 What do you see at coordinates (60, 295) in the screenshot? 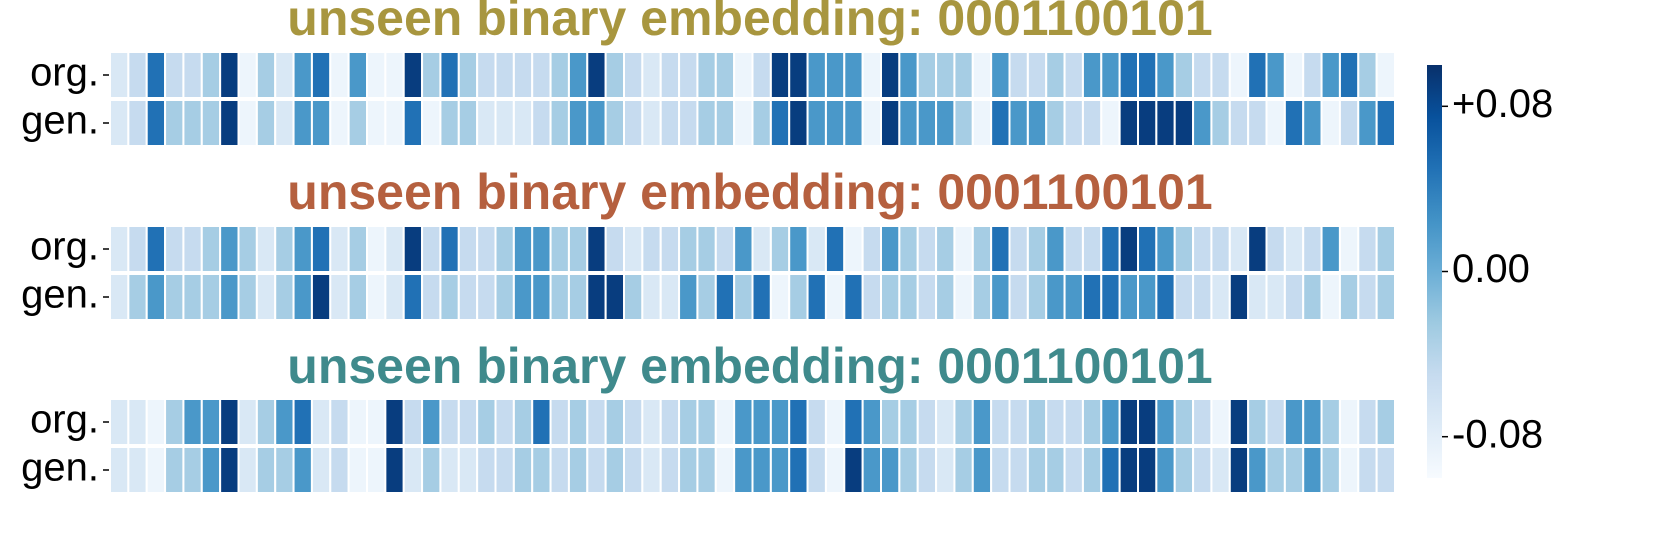
I see `row-label: gen.` at bounding box center [60, 295].